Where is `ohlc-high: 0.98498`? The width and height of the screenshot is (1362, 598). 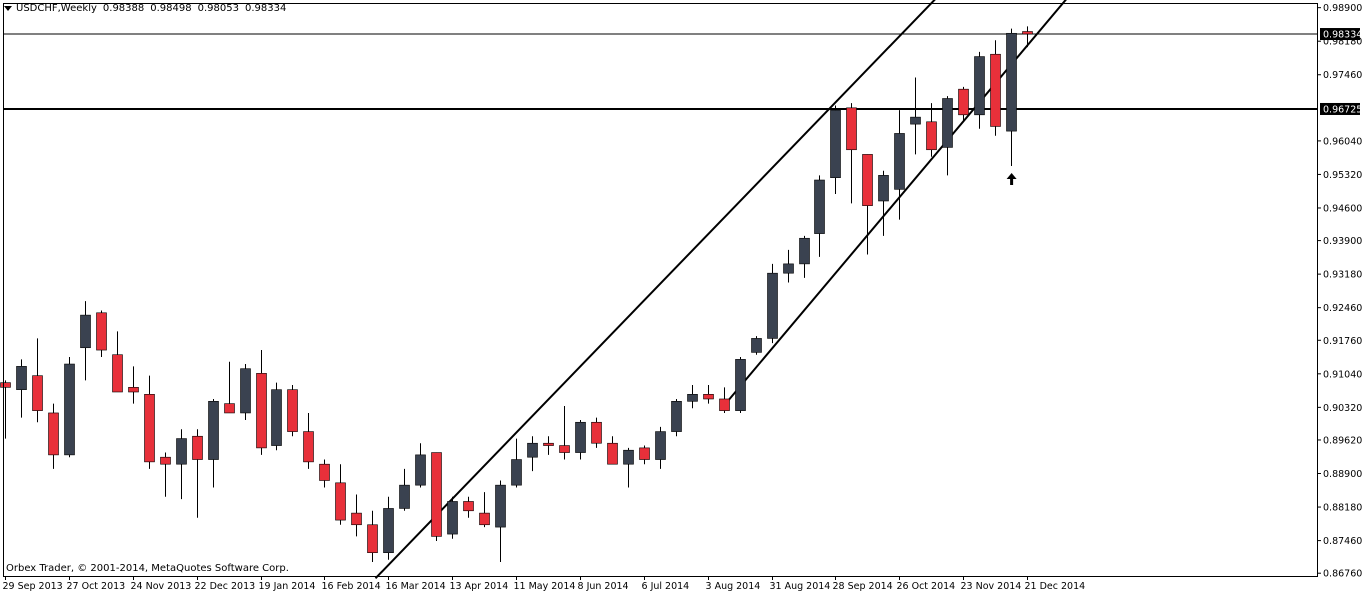 ohlc-high: 0.98498 is located at coordinates (171, 8).